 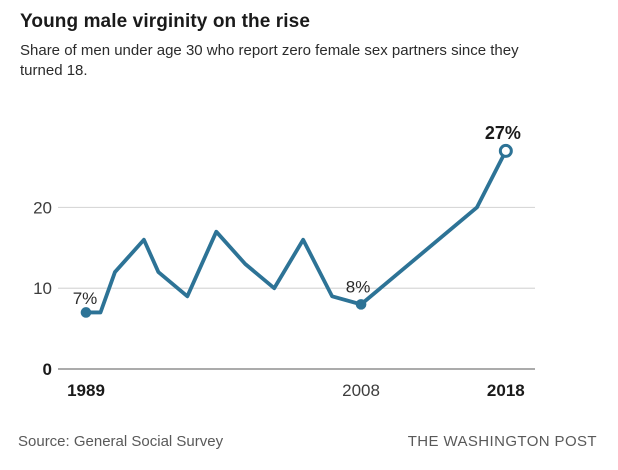 What do you see at coordinates (86, 390) in the screenshot?
I see `x-tick-label-1989: 1989` at bounding box center [86, 390].